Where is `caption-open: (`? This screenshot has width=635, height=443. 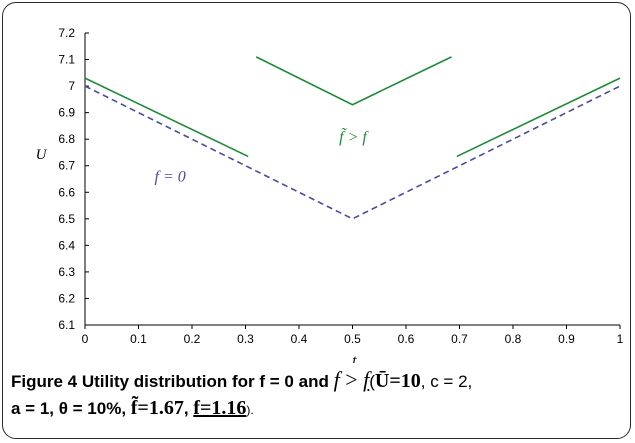 caption-open: ( is located at coordinates (372, 381).